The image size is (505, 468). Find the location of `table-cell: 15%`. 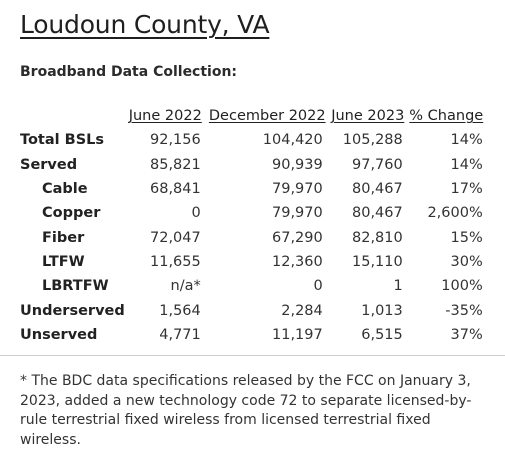

table-cell: 15% is located at coordinates (466, 237).